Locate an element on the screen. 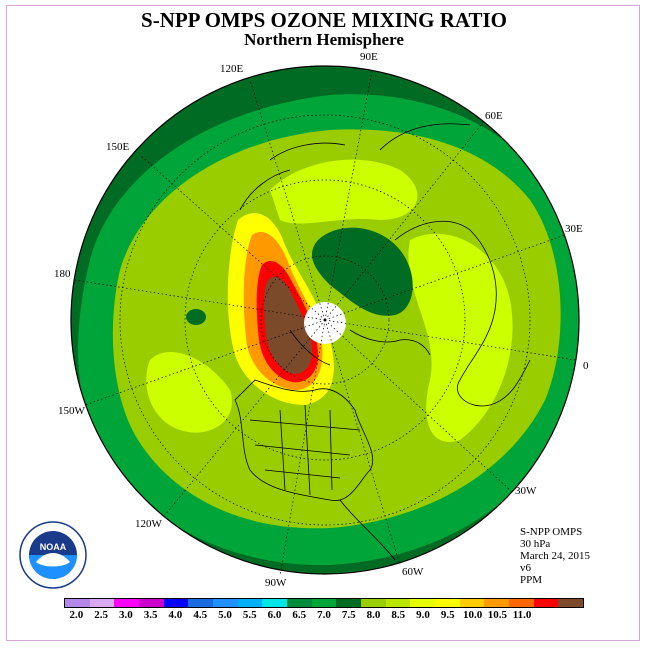 This screenshot has width=648, height=648. info-version: v6 is located at coordinates (525, 568).